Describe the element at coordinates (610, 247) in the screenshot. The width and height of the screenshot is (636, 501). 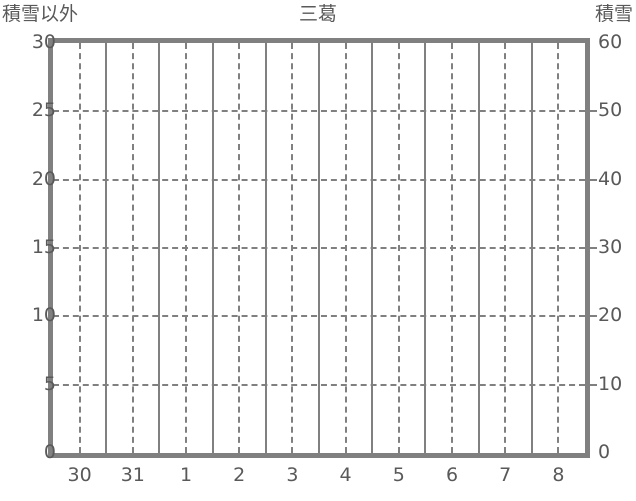
I see `y-axis-right-tick-label: 30` at that location.